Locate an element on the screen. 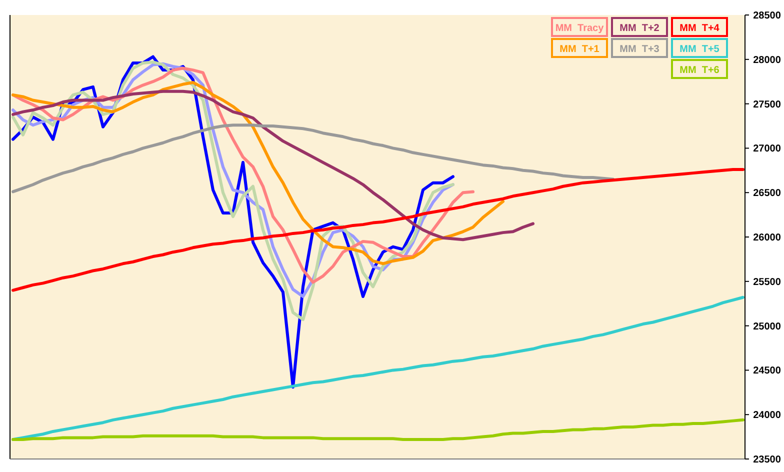  y-tick-label: 25000 is located at coordinates (767, 326).